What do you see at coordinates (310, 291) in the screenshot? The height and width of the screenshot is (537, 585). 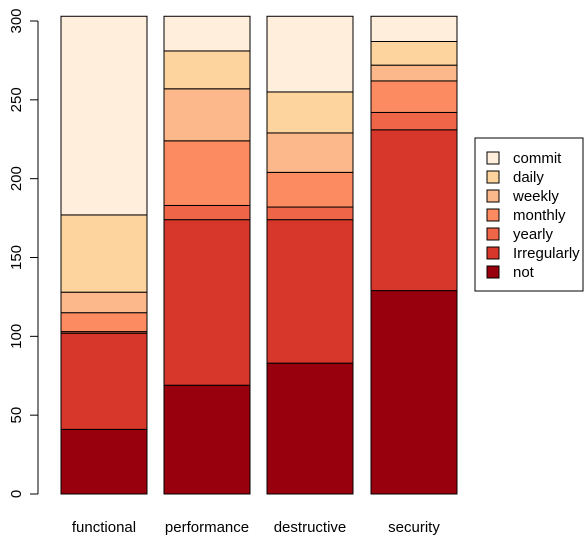 I see `bar-destructive-Irregularly` at bounding box center [310, 291].